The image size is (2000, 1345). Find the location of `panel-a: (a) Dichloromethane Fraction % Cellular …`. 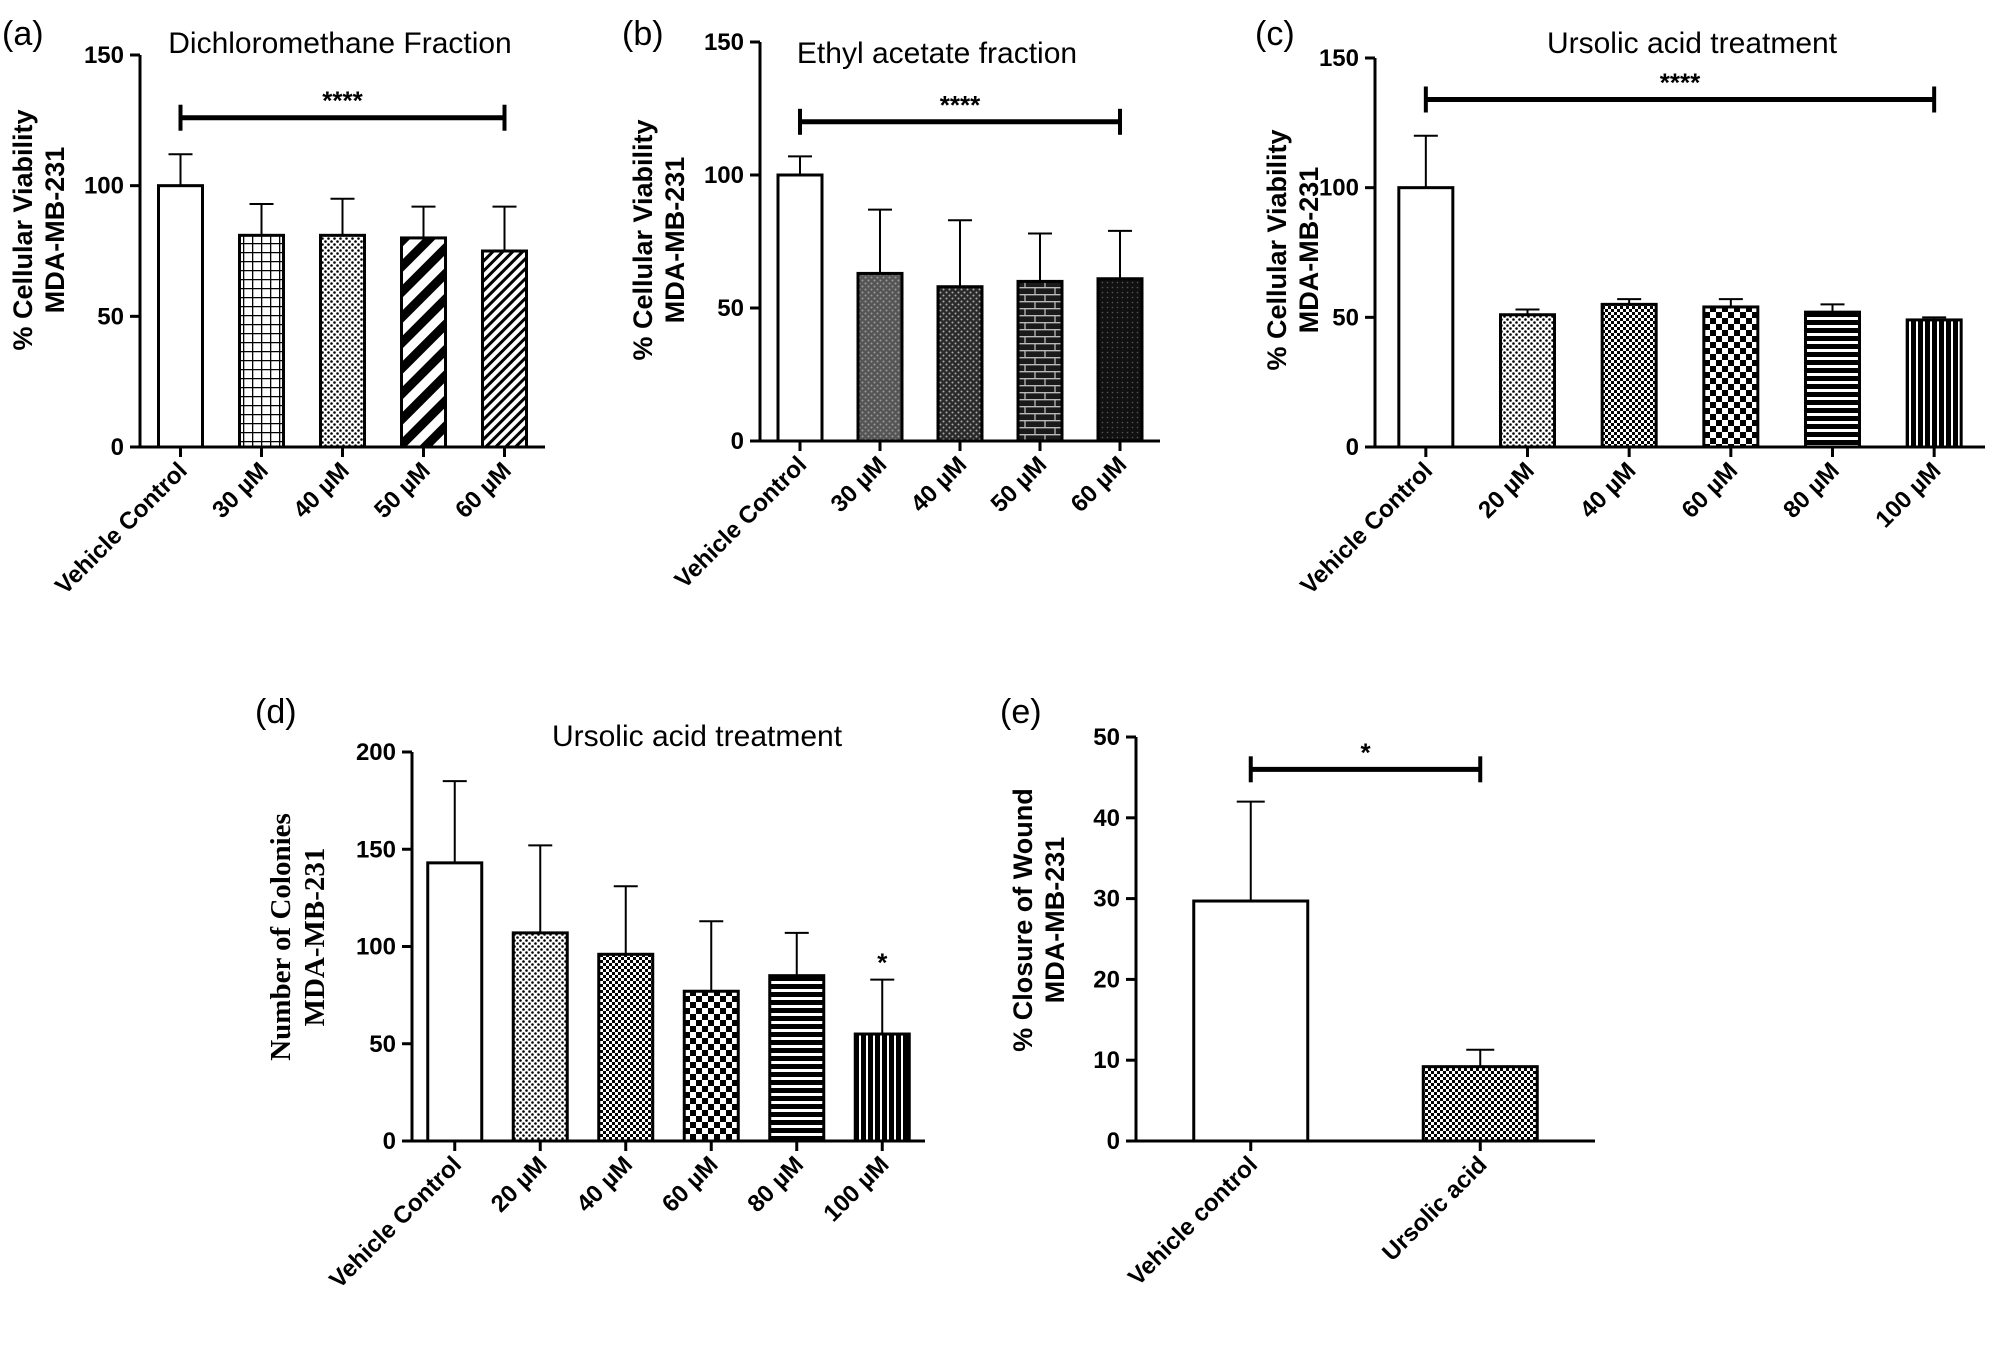

panel-a: (a) Dichloromethane Fraction % Cellular … is located at coordinates (273, 307).